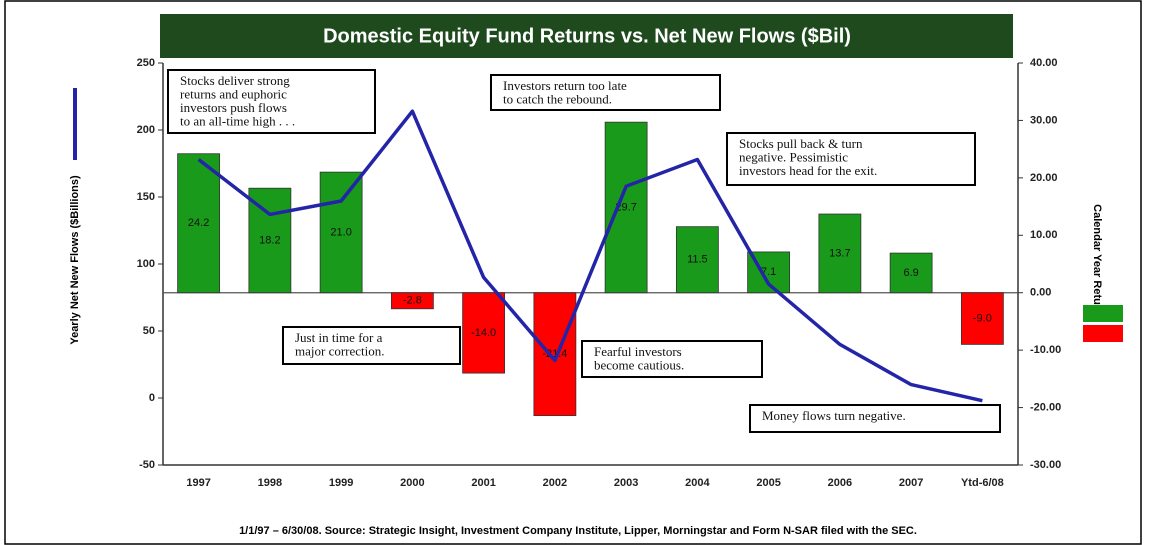 Image resolution: width=1151 pixels, height=545 pixels. Describe the element at coordinates (834, 415) in the screenshot. I see `annotation: Money flows turn negative.` at that location.